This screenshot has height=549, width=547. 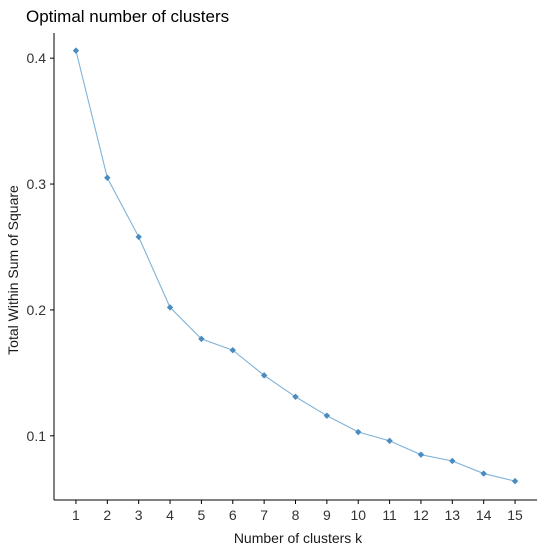 I want to click on x-tick-label: 9, so click(x=327, y=515).